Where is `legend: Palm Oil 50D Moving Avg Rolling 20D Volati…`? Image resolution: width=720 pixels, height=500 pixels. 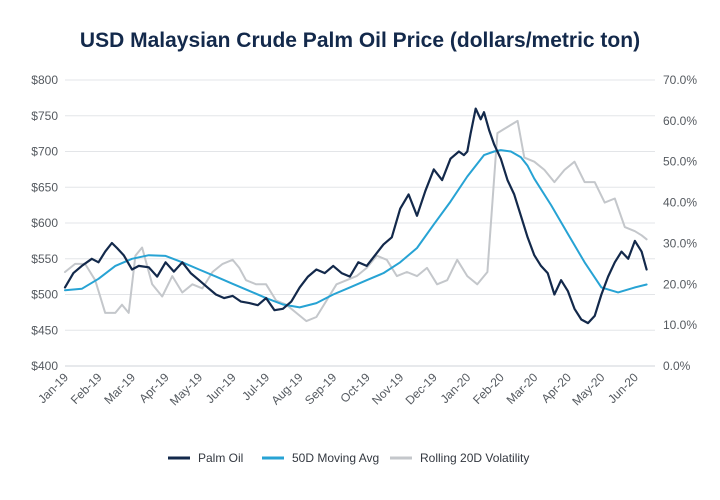
legend: Palm Oil 50D Moving Avg Rolling 20D Volati… is located at coordinates (348, 458).